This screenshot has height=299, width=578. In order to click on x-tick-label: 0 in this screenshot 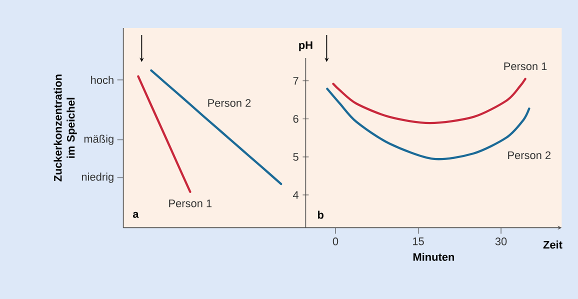, I will do `click(335, 242)`.